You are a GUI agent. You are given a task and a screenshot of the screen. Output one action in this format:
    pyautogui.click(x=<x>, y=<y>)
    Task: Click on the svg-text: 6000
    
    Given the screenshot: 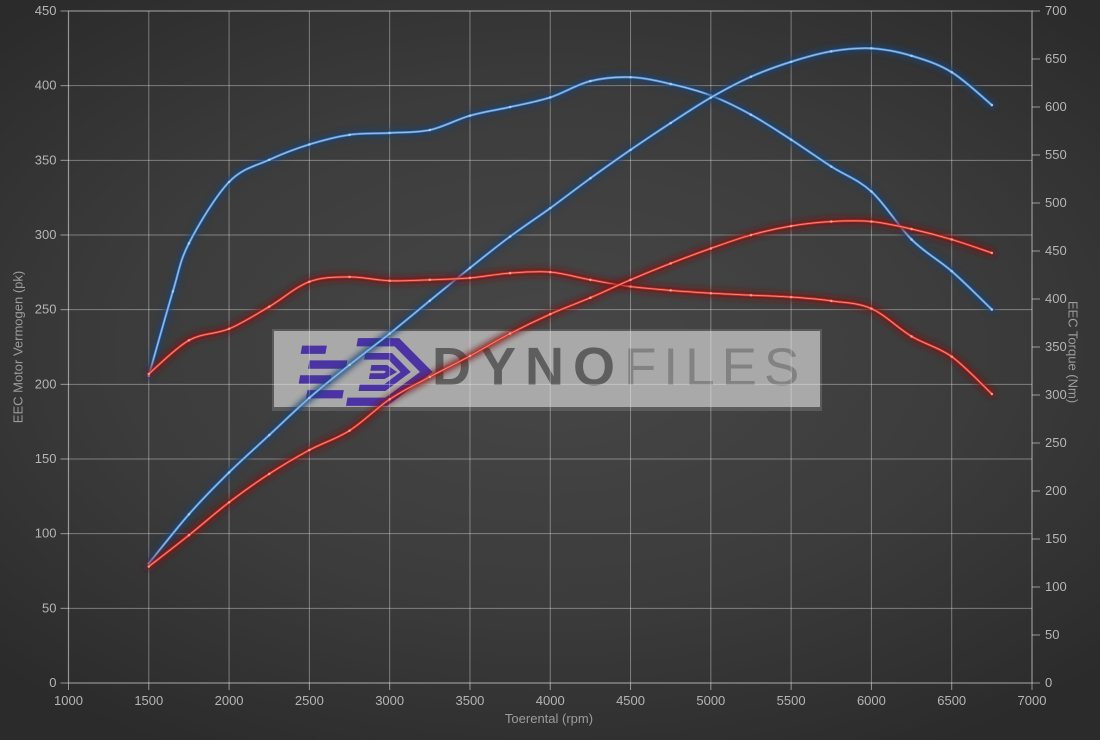 What is the action you would take?
    pyautogui.click(x=871, y=700)
    